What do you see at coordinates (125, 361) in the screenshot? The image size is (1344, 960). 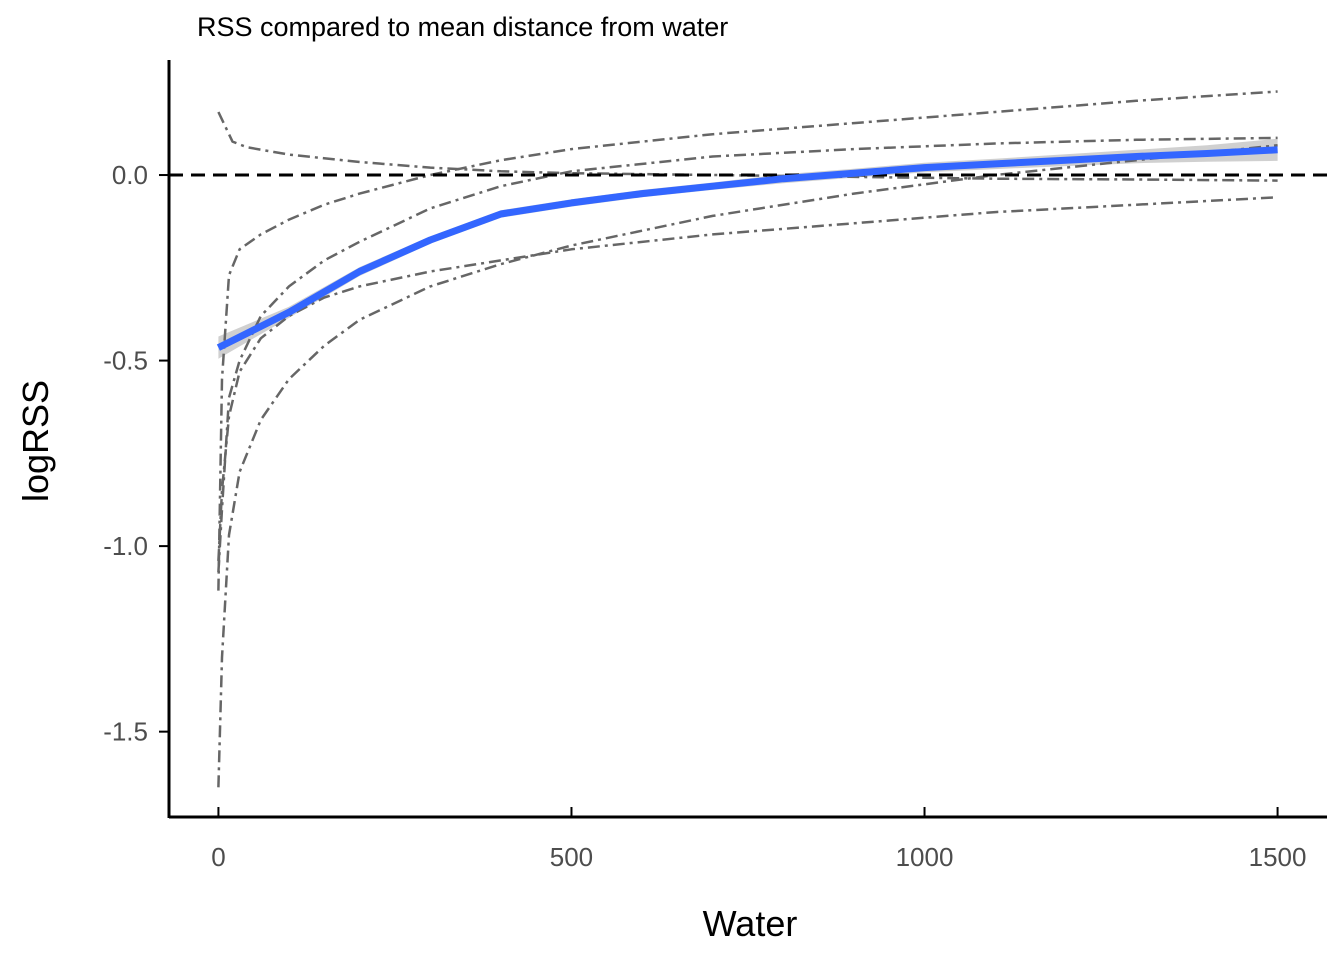 I see `y-tick-label: -0.5` at bounding box center [125, 361].